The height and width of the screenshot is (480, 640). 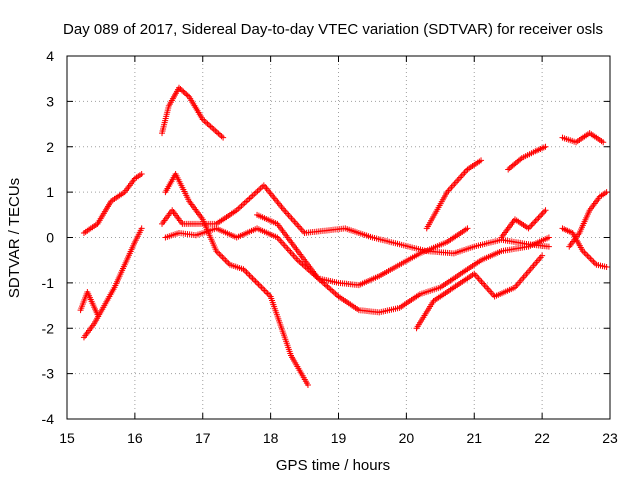 I want to click on x-tick-label: 19, so click(x=339, y=438).